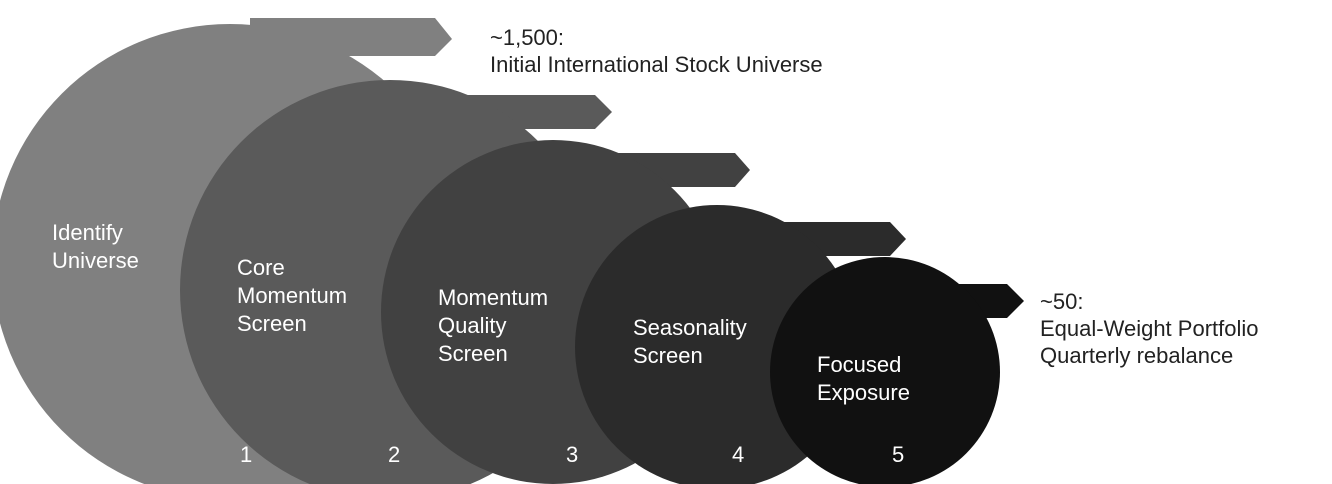  Describe the element at coordinates (898, 454) in the screenshot. I see `stage-5-number: 5` at that location.